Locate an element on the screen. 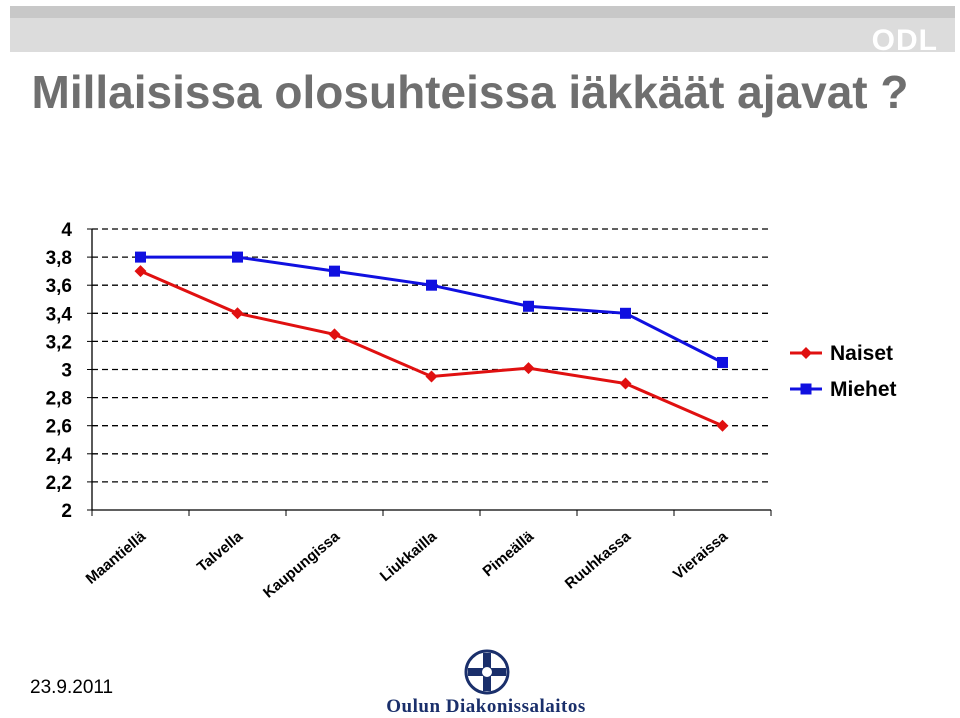 Image resolution: width=960 pixels, height=718 pixels. legend-item-naiset: Naiset is located at coordinates (841, 353).